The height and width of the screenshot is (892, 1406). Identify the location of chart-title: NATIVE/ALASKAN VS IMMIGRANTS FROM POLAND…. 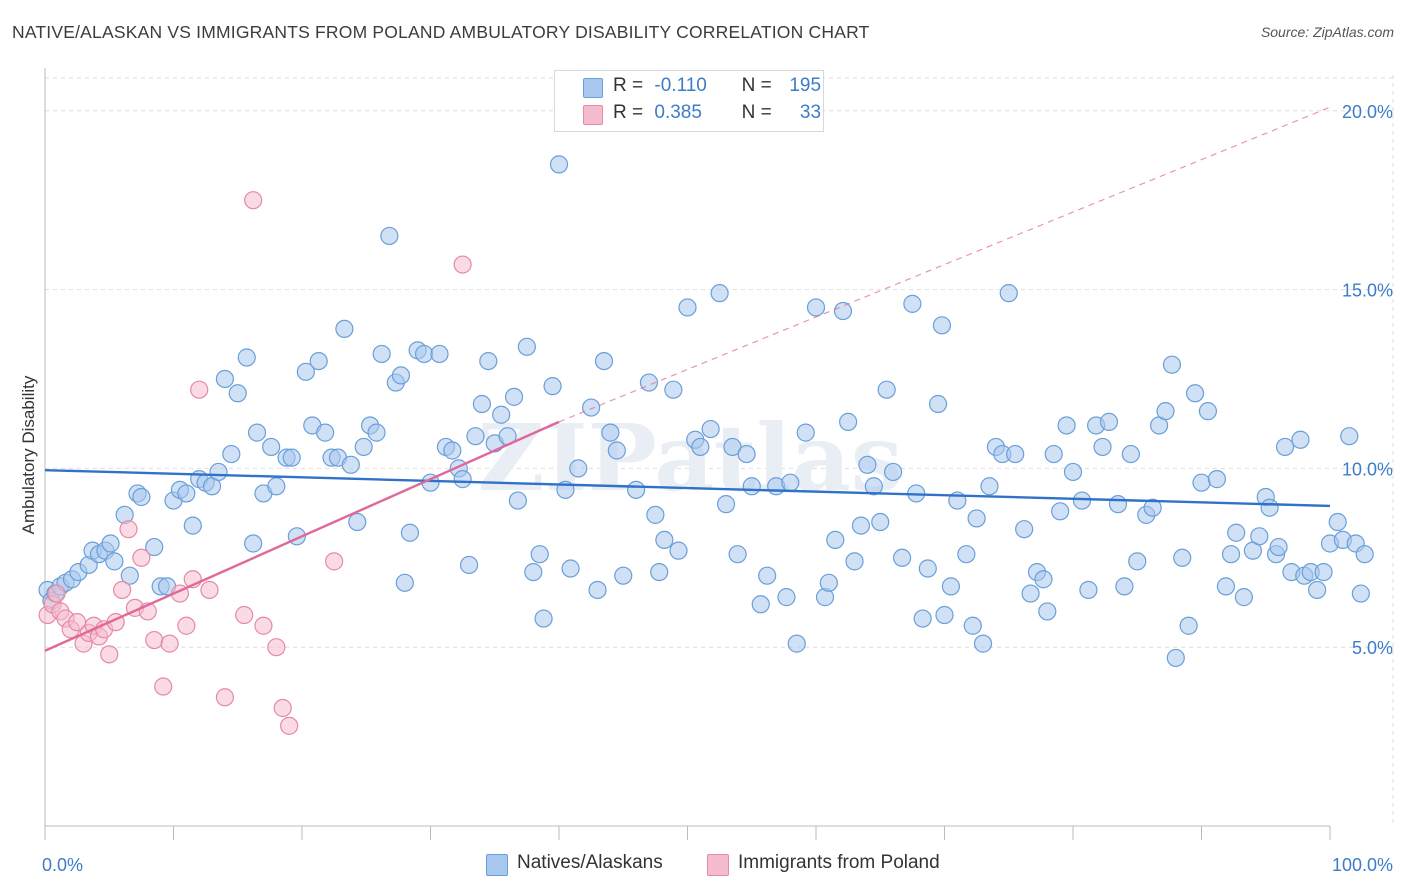
(441, 32).